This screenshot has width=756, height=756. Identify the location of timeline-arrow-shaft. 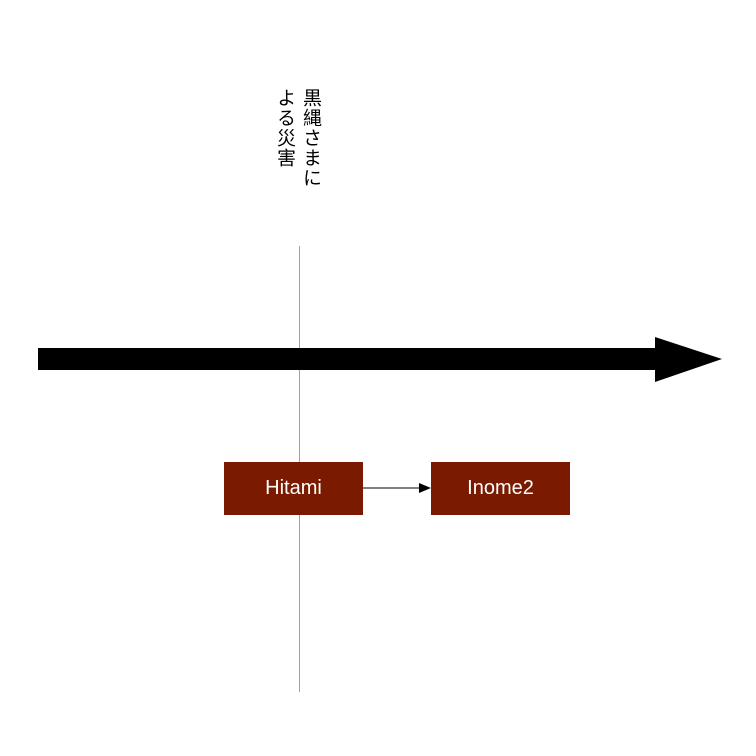
(348, 359).